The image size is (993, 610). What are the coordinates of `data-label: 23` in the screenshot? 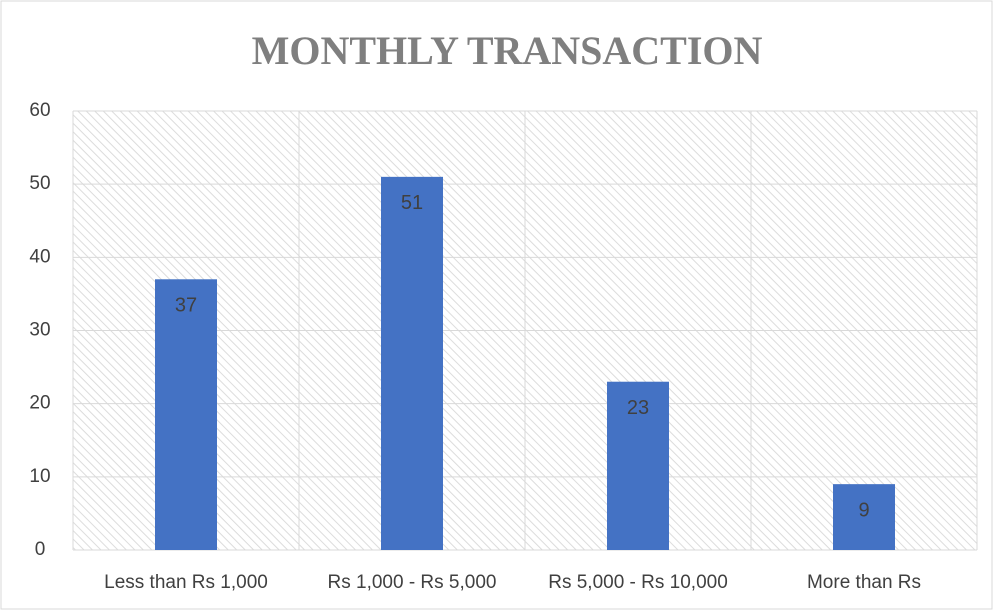 It's located at (638, 408).